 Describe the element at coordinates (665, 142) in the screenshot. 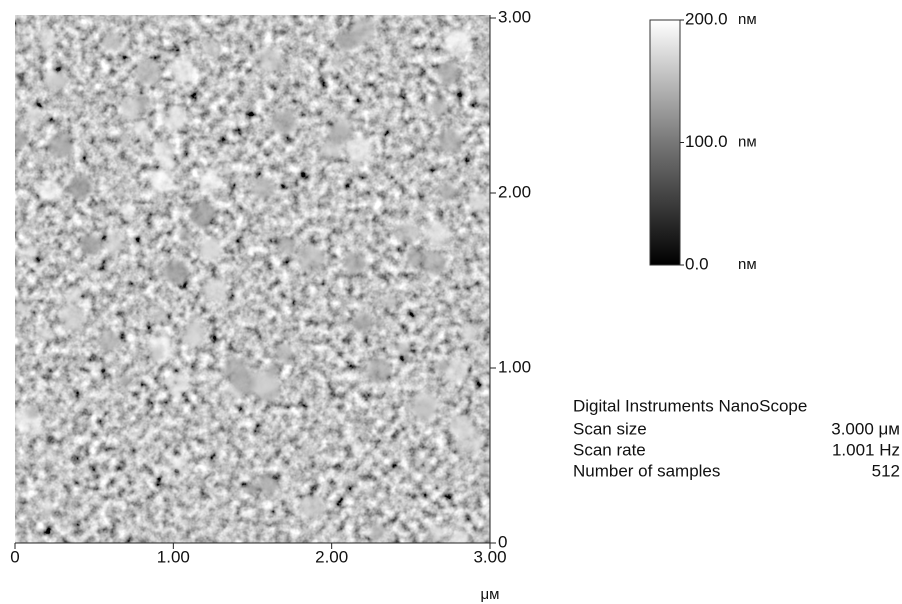

I see `colorbar` at that location.